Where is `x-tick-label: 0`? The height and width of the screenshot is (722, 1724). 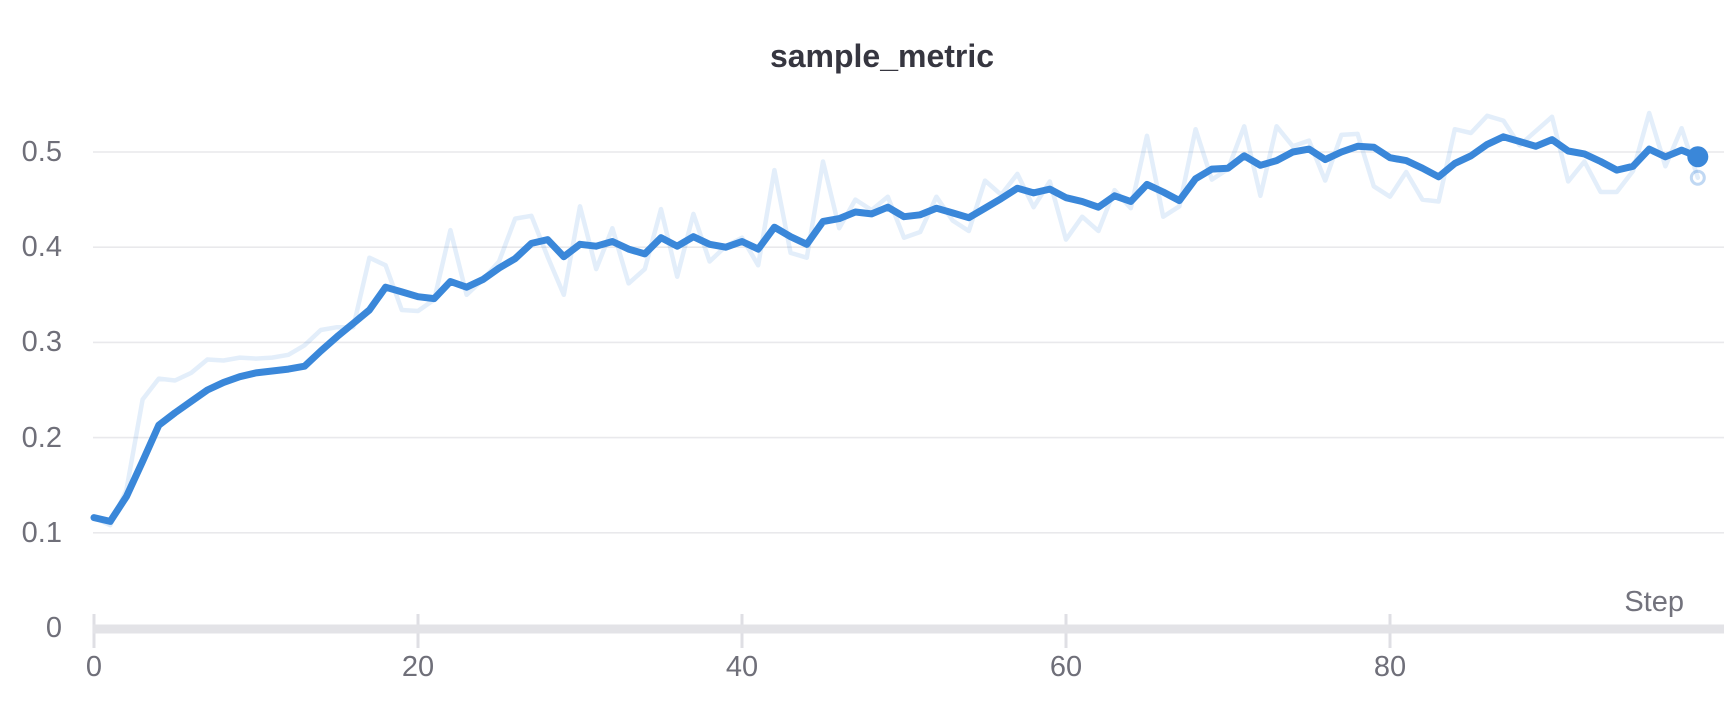
x-tick-label: 0 is located at coordinates (94, 667).